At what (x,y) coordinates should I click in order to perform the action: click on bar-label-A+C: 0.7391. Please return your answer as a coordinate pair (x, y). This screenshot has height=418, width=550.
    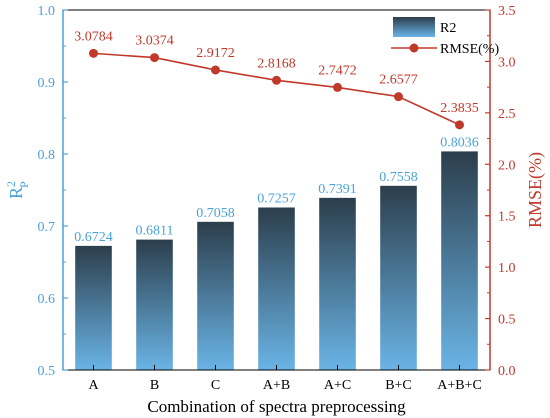
    Looking at the image, I should click on (337, 189).